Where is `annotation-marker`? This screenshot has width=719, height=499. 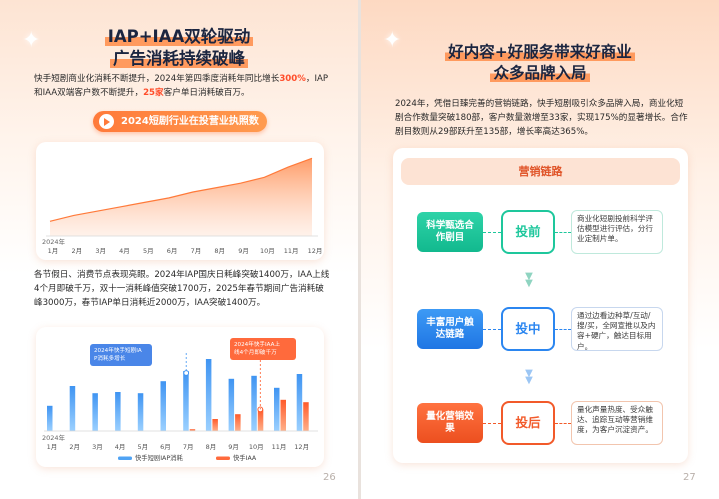 annotation-marker is located at coordinates (186, 373).